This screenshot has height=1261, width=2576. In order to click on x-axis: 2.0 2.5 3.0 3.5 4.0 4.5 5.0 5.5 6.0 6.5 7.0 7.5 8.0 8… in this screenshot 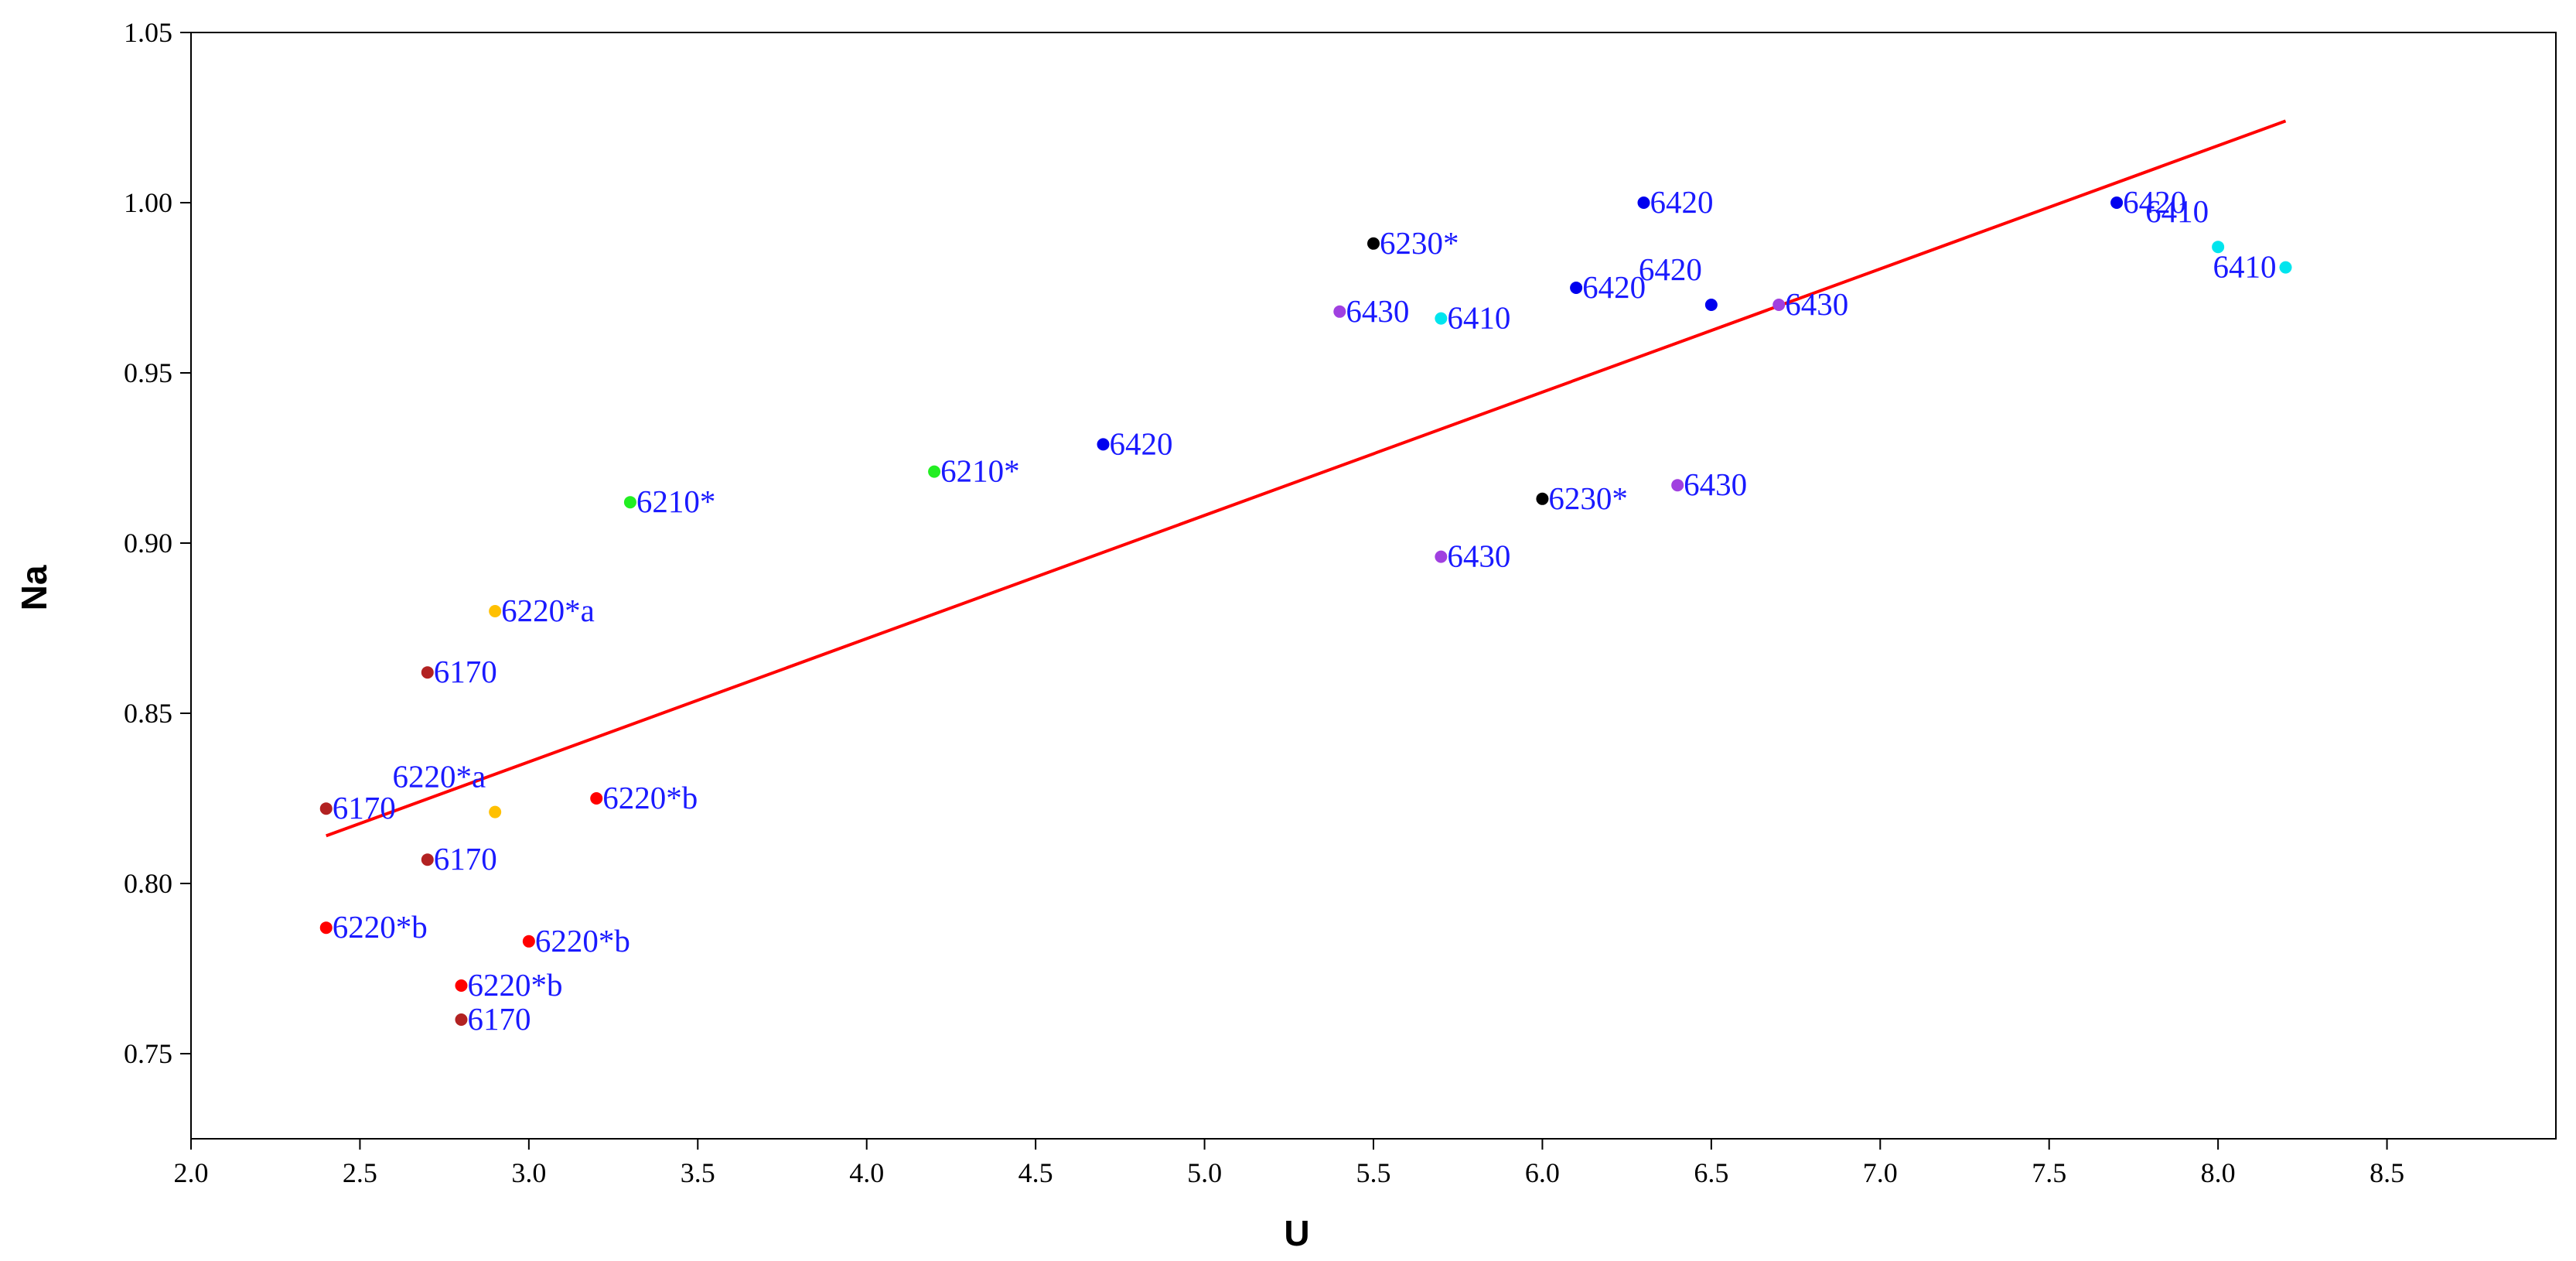, I will do `click(1289, 1163)`.